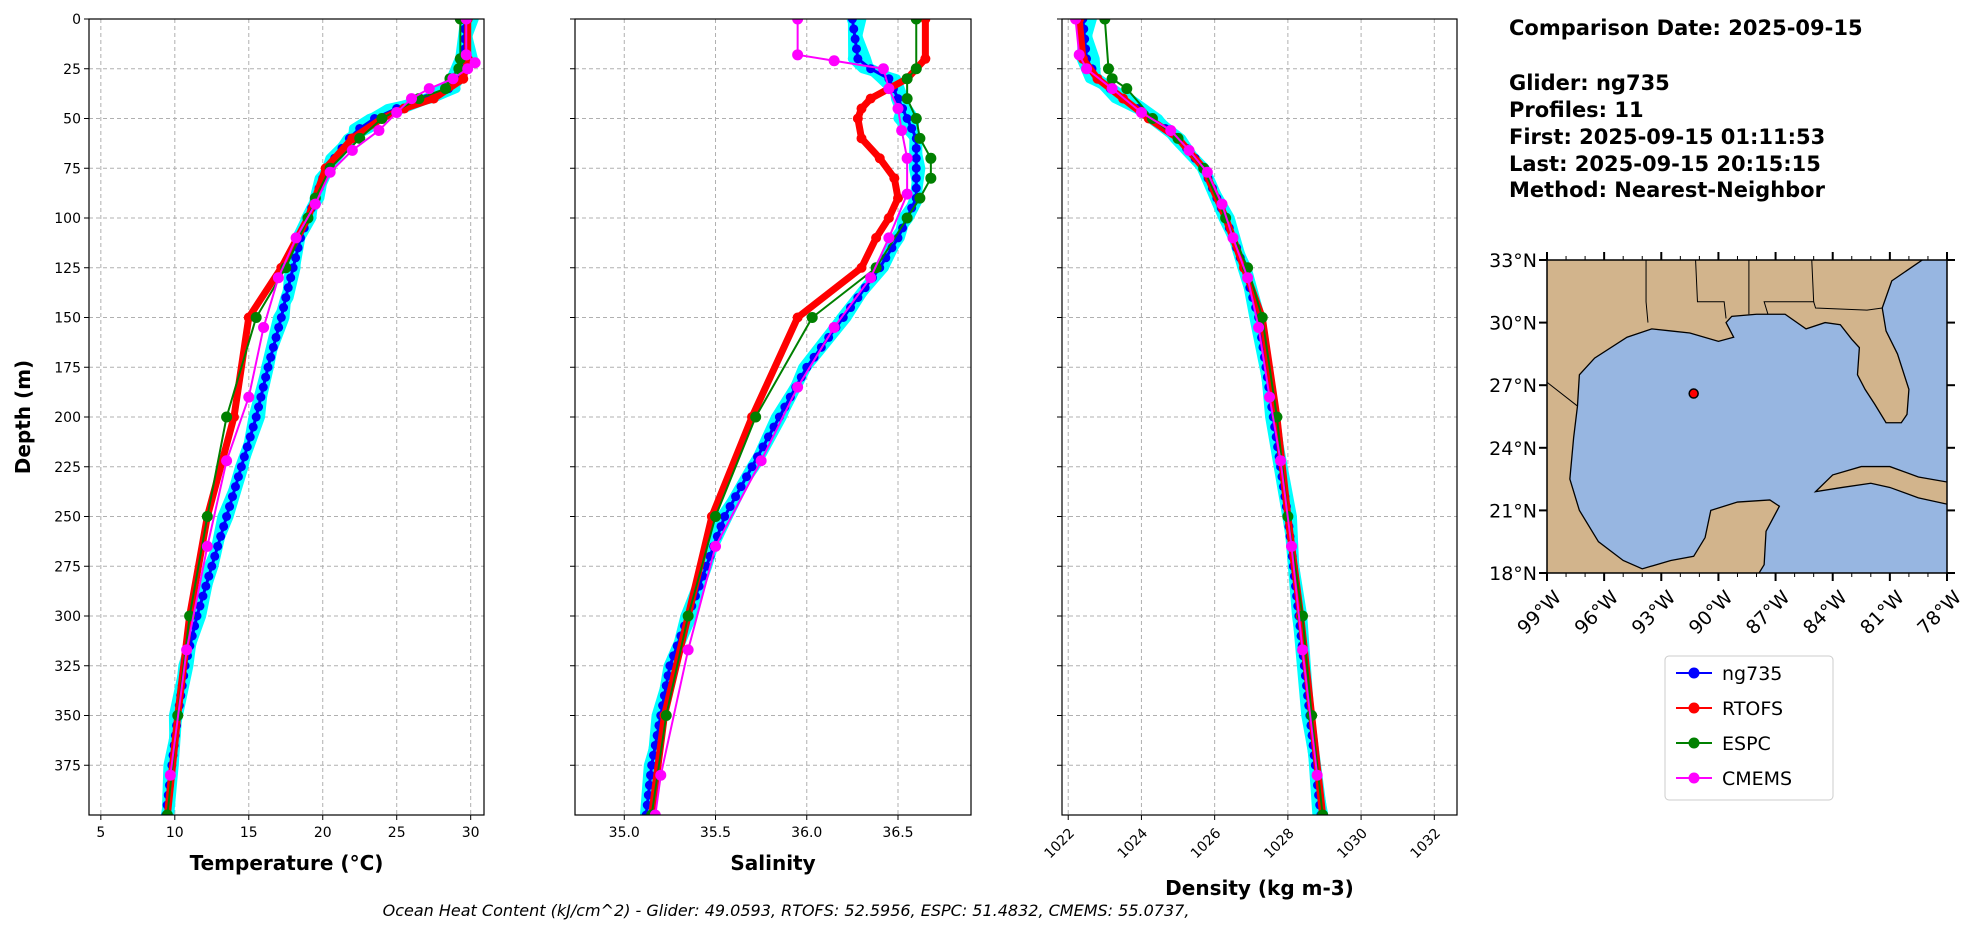 This screenshot has height=934, width=1987. Describe the element at coordinates (323, 833) in the screenshot. I see `x-tick-label: 20` at that location.